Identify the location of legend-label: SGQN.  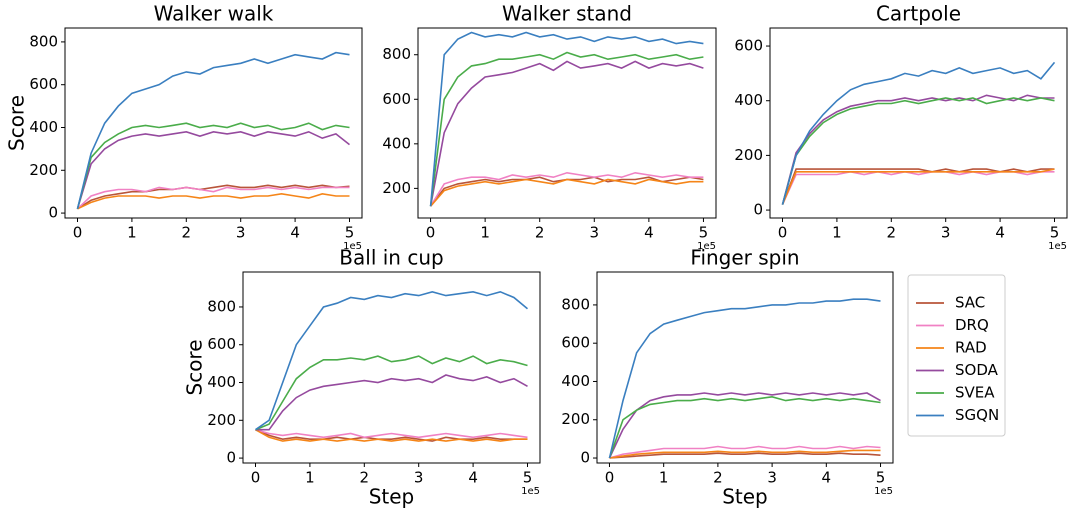
(977, 415).